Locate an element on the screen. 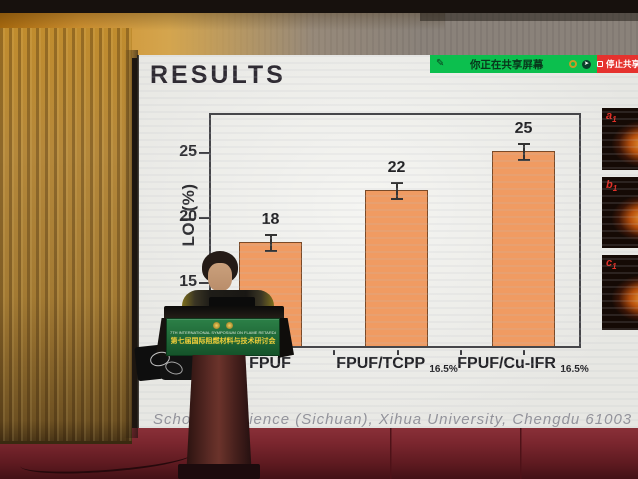  share-tool-arrow-icon: ➤ is located at coordinates (586, 64).